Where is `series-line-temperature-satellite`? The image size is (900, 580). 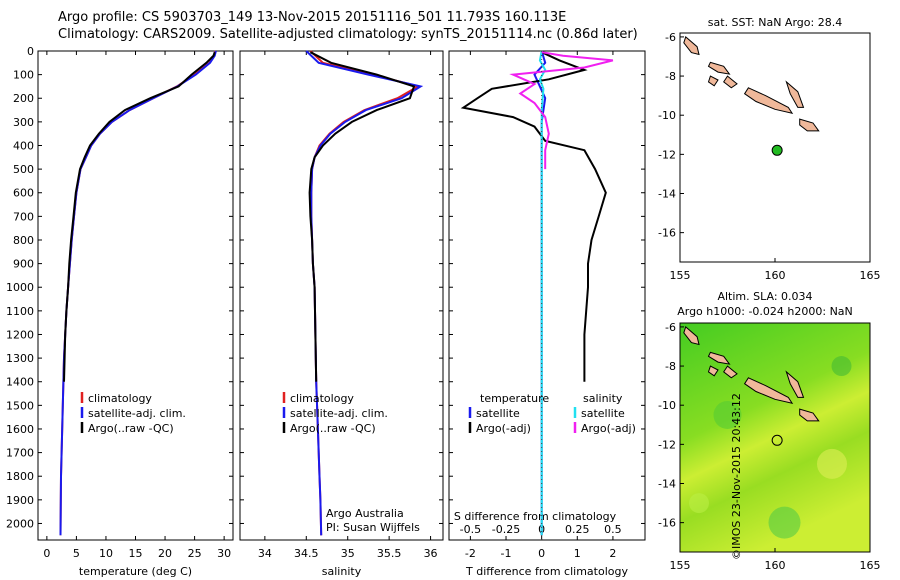
series-line-temperature-satellite is located at coordinates (540, 293).